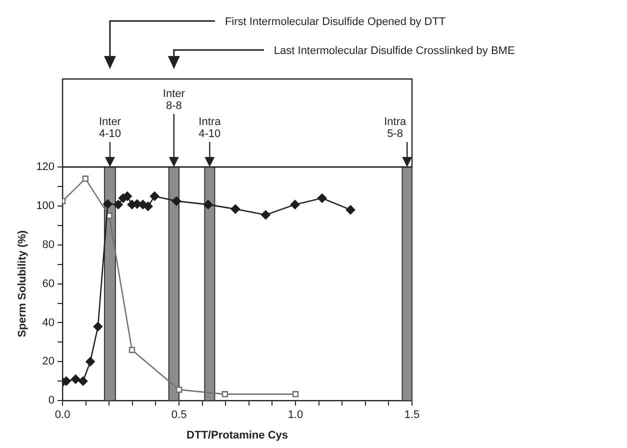  I want to click on y-tick-label: 120, so click(45, 167).